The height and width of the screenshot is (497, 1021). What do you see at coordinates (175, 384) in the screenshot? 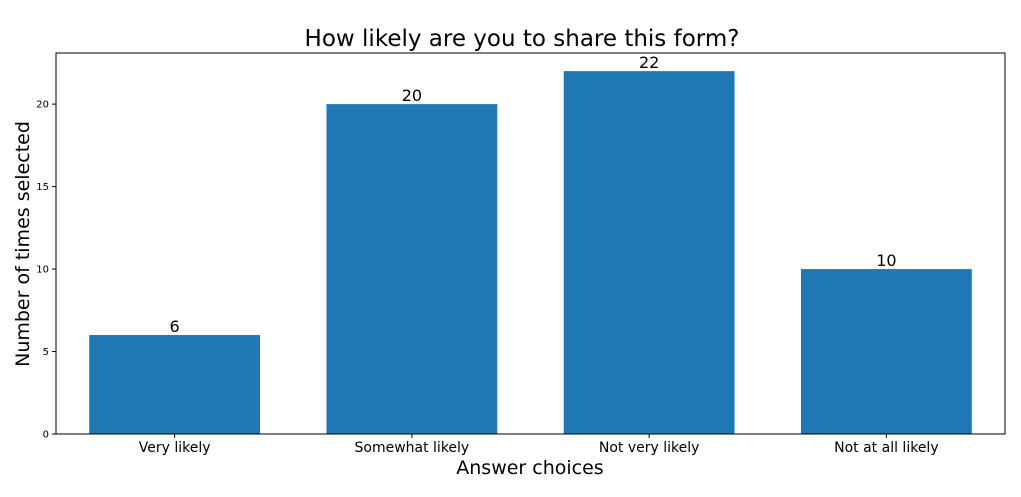
I see `bar-very-likely` at bounding box center [175, 384].